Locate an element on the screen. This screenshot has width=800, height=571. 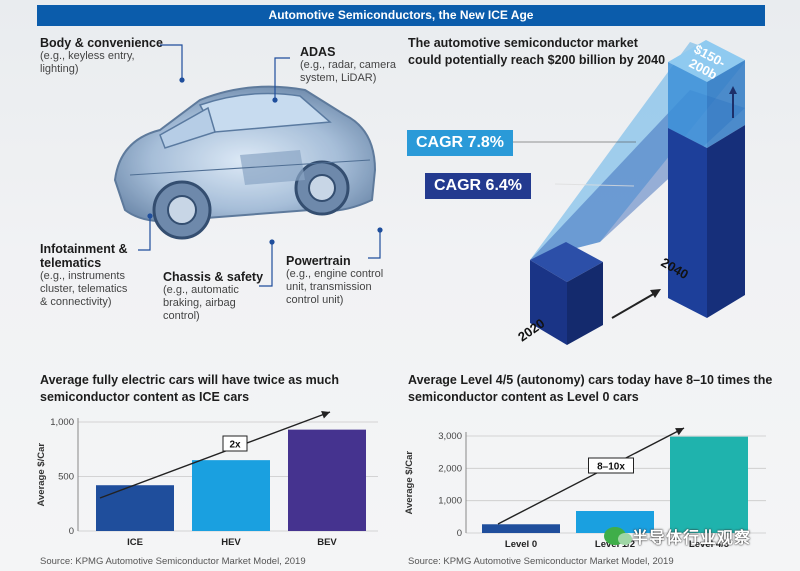
callout-chassis-desc: braking, airbag is located at coordinates (199, 303).